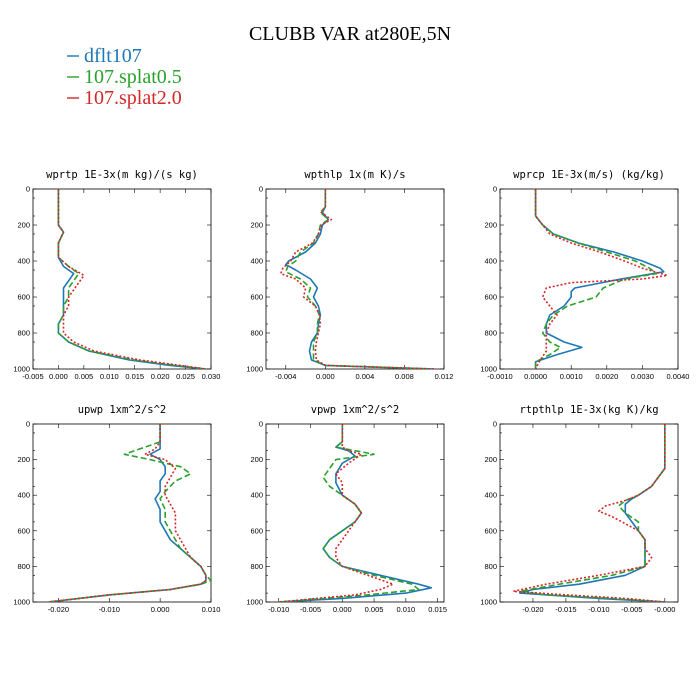 The image size is (700, 700). I want to click on x-tick-label: -0.010, so click(109, 609).